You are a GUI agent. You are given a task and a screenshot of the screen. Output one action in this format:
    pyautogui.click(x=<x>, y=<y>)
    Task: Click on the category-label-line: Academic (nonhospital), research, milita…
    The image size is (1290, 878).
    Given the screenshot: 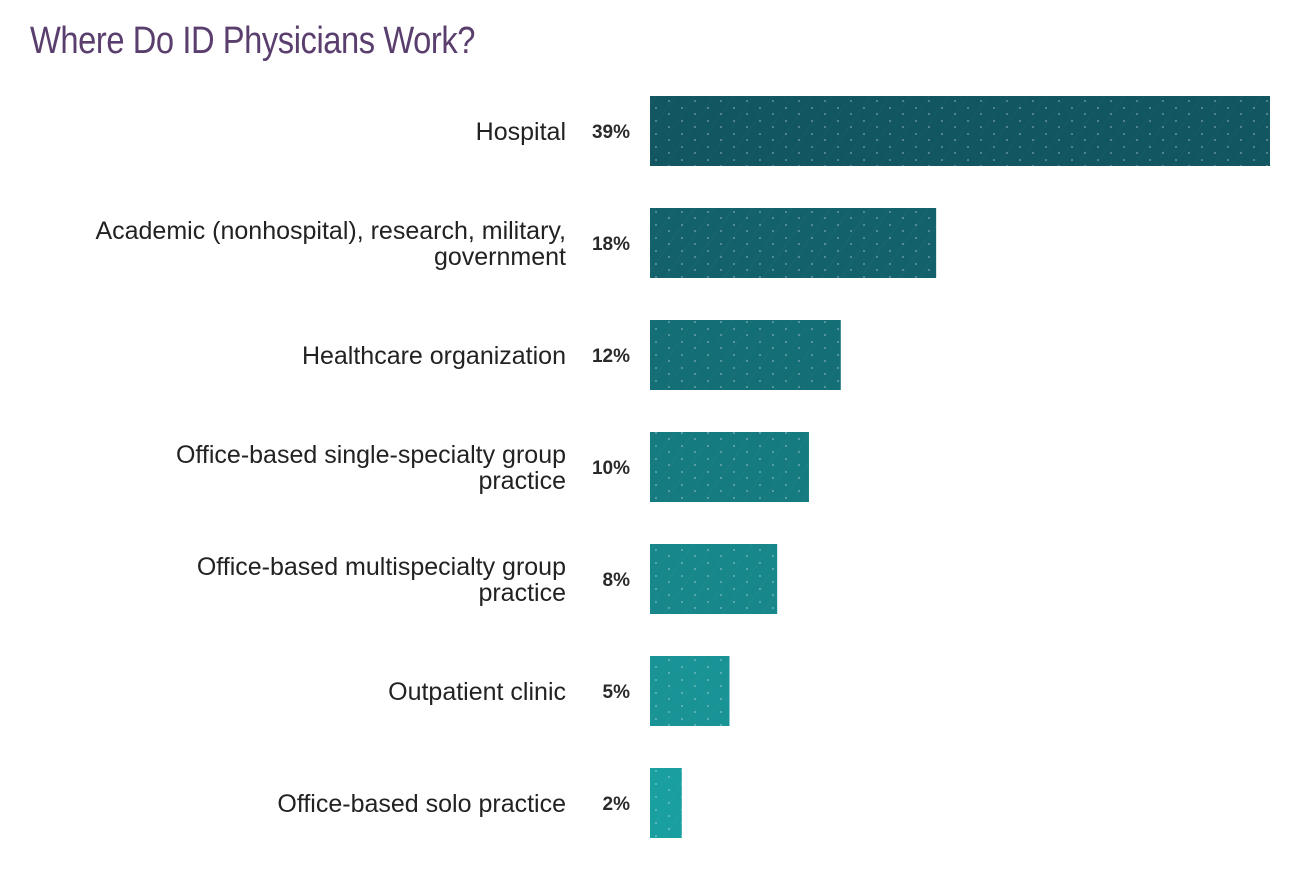 What is the action you would take?
    pyautogui.click(x=330, y=231)
    